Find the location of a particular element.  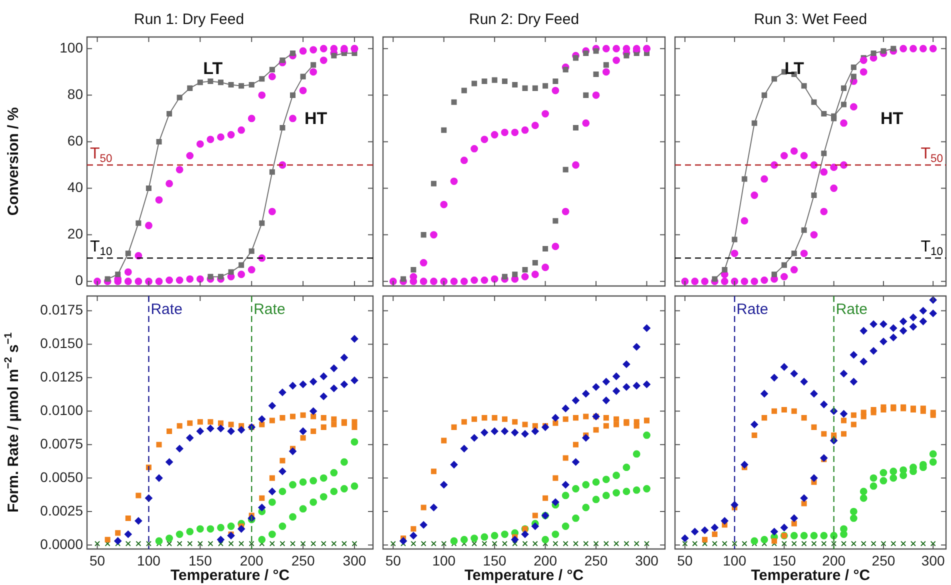

y-tick-label: 0.0150 is located at coordinates (62, 343).